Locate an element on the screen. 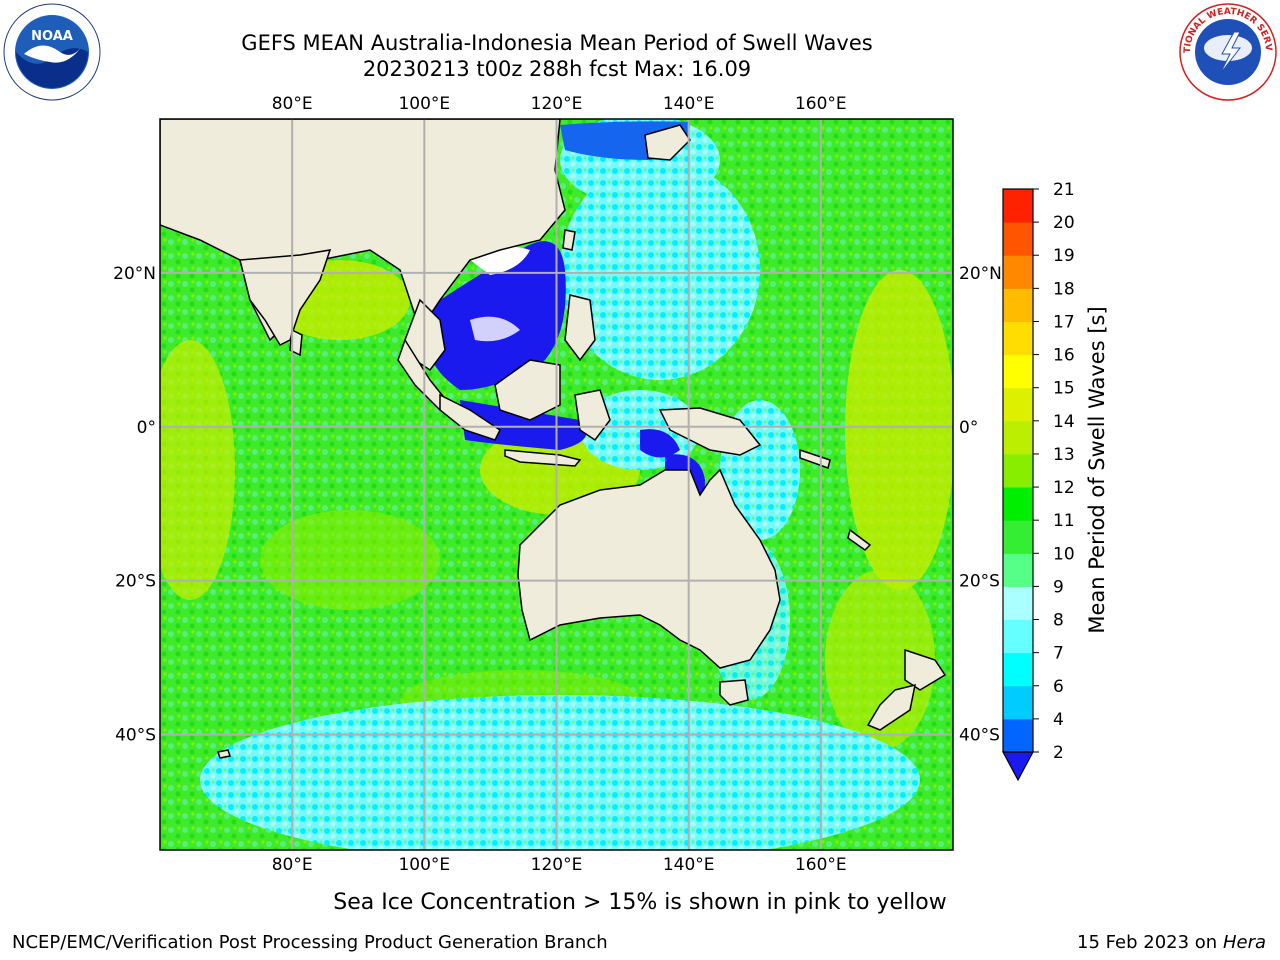 The height and width of the screenshot is (960, 1280). lat-labels-right: 20°N 0° 20°S 40°S is located at coordinates (980, 505).